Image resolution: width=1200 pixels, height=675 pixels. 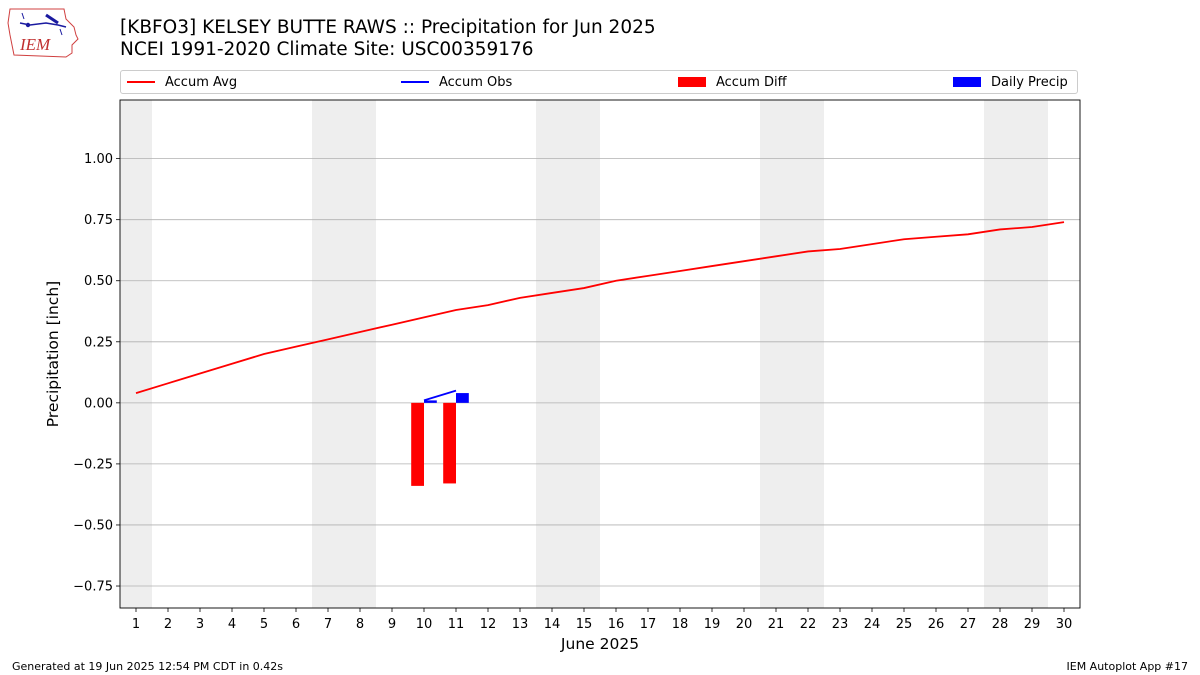 What do you see at coordinates (1127, 666) in the screenshot?
I see `app-id: IEM Autoplot App #17` at bounding box center [1127, 666].